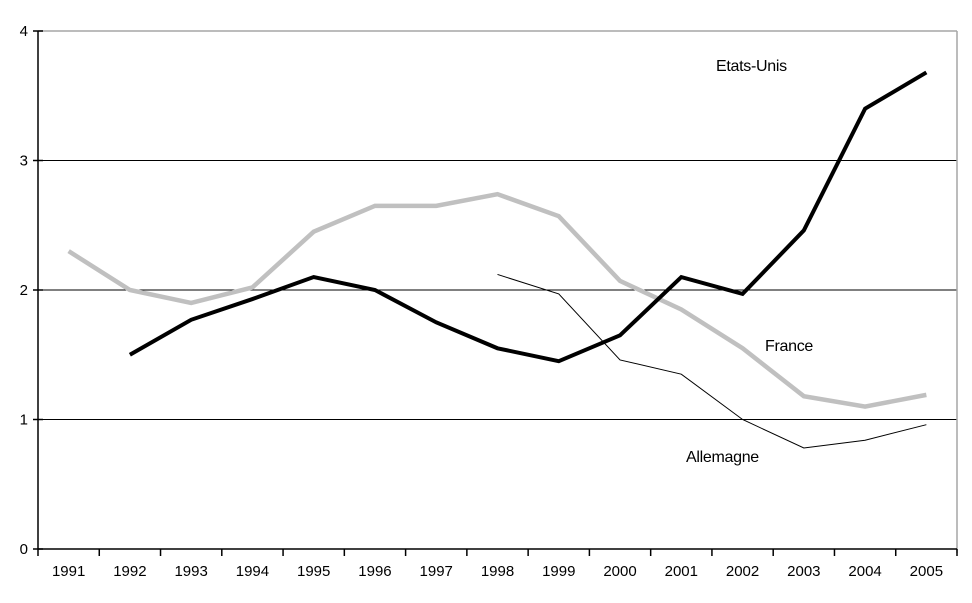  I want to click on x-axis-tick-label: 1999, so click(558, 571).